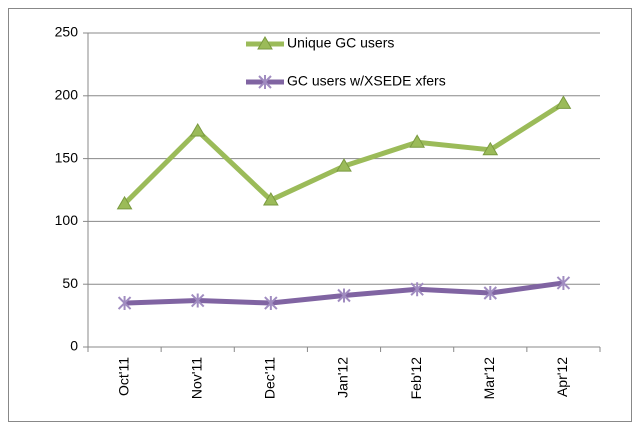 The image size is (640, 430). Describe the element at coordinates (340, 43) in the screenshot. I see `legend-label: Unique GC users` at that location.